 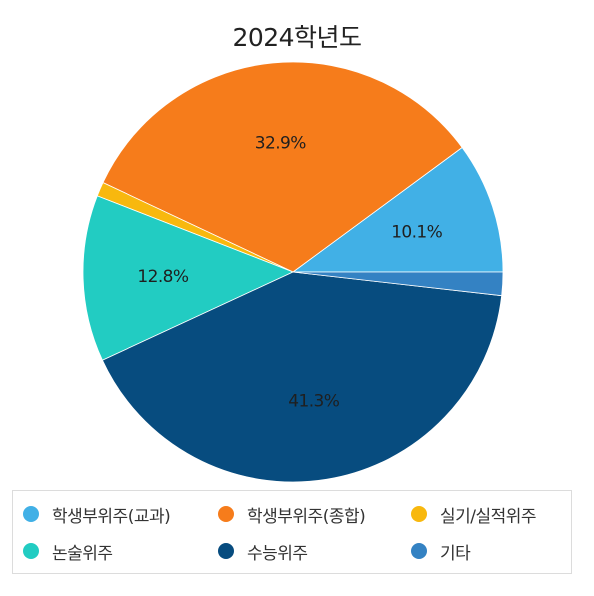 I want to click on slice-data-label: 32.9%, so click(x=280, y=143).